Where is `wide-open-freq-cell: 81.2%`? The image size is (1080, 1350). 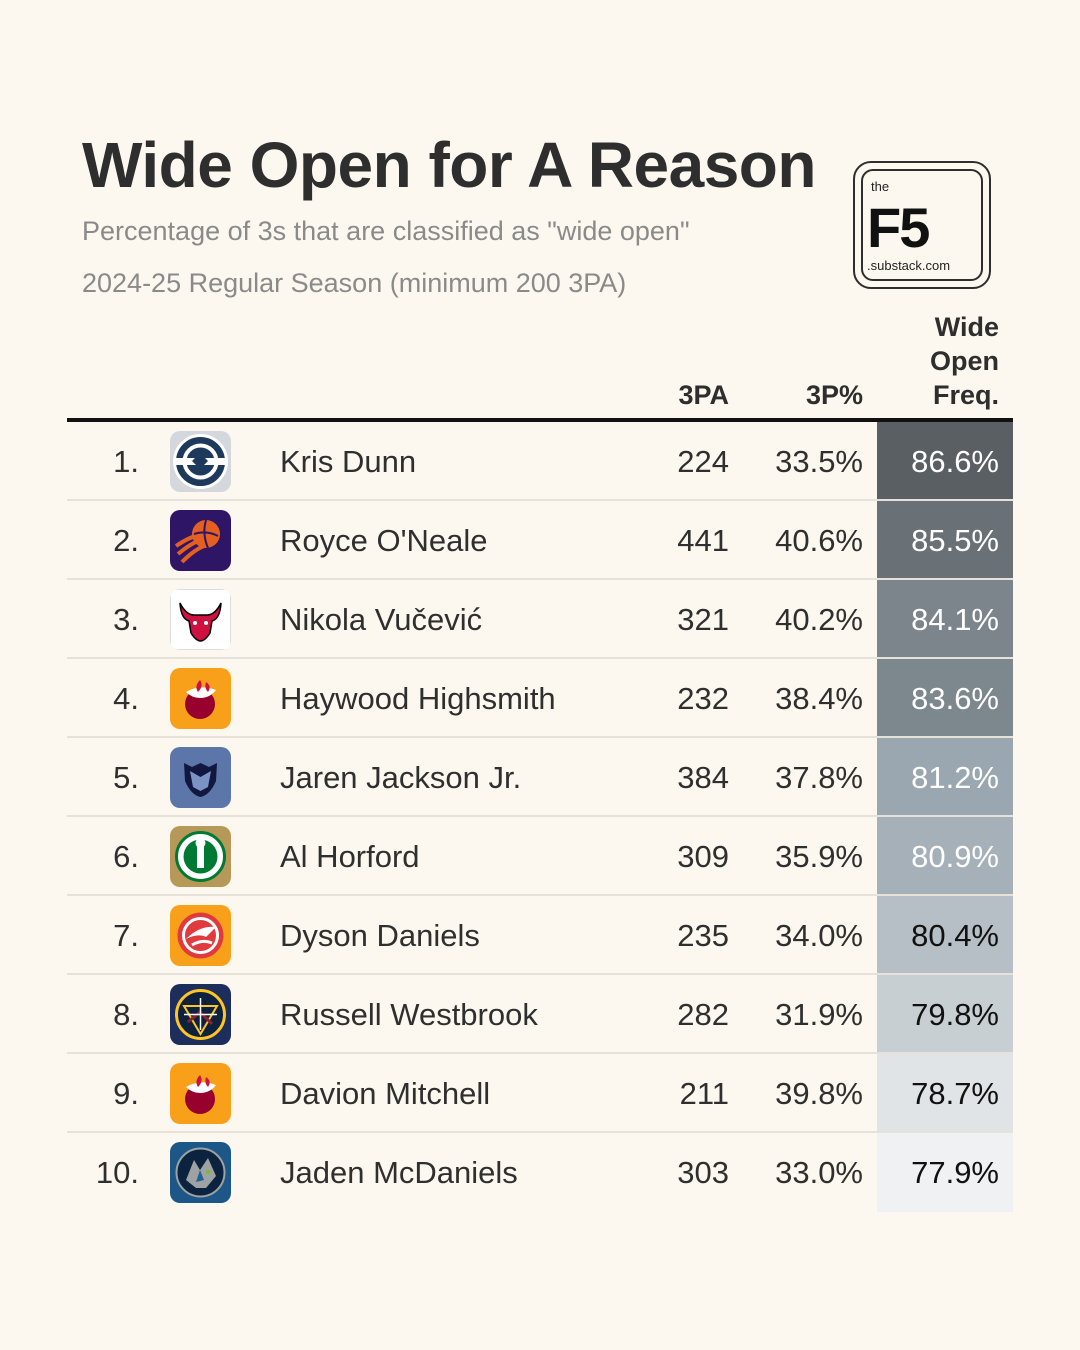 wide-open-freq-cell: 81.2% is located at coordinates (945, 777).